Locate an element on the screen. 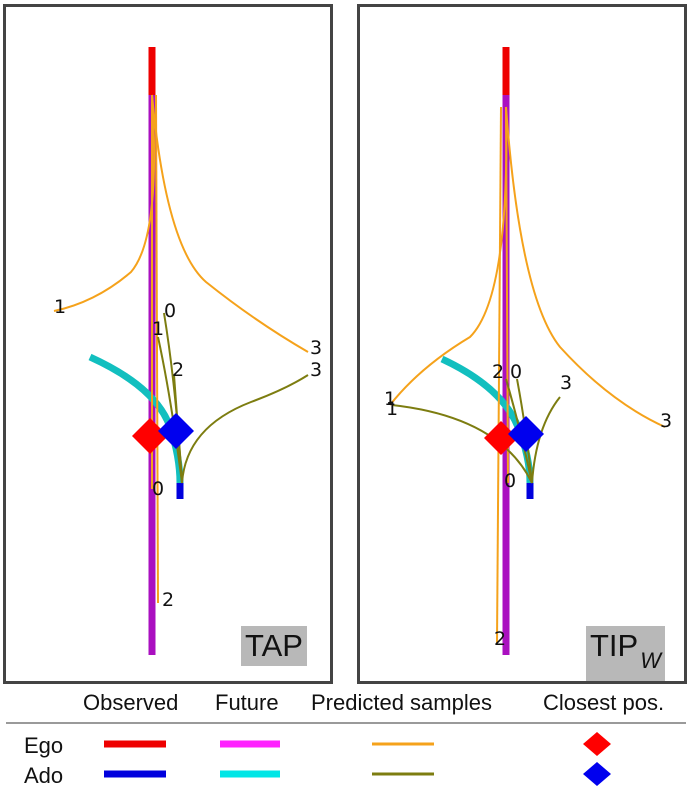 This screenshot has height=791, width=692. legend-header-observed: Observed is located at coordinates (131, 702).